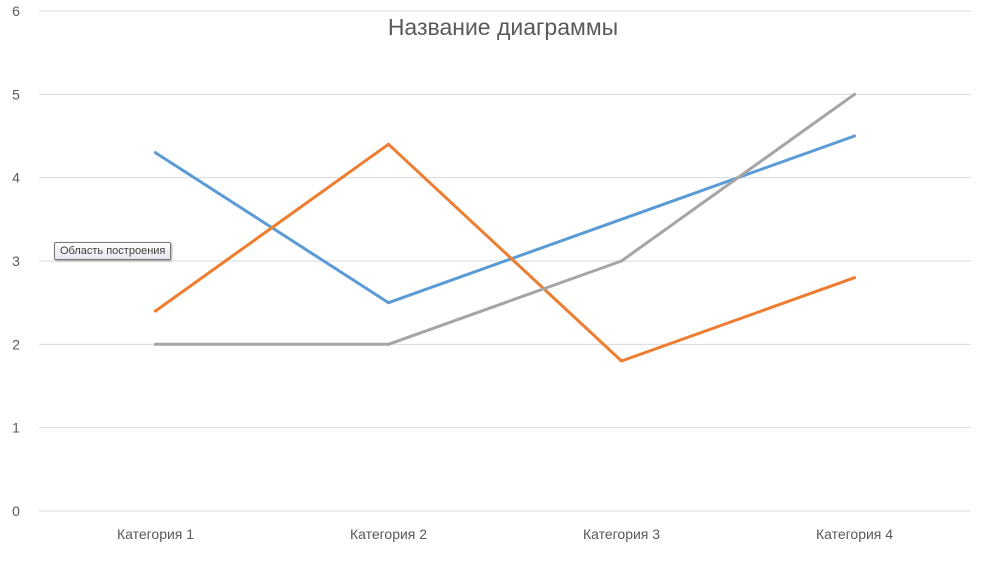  Describe the element at coordinates (16, 94) in the screenshot. I see `y-tick-label: 5` at that location.